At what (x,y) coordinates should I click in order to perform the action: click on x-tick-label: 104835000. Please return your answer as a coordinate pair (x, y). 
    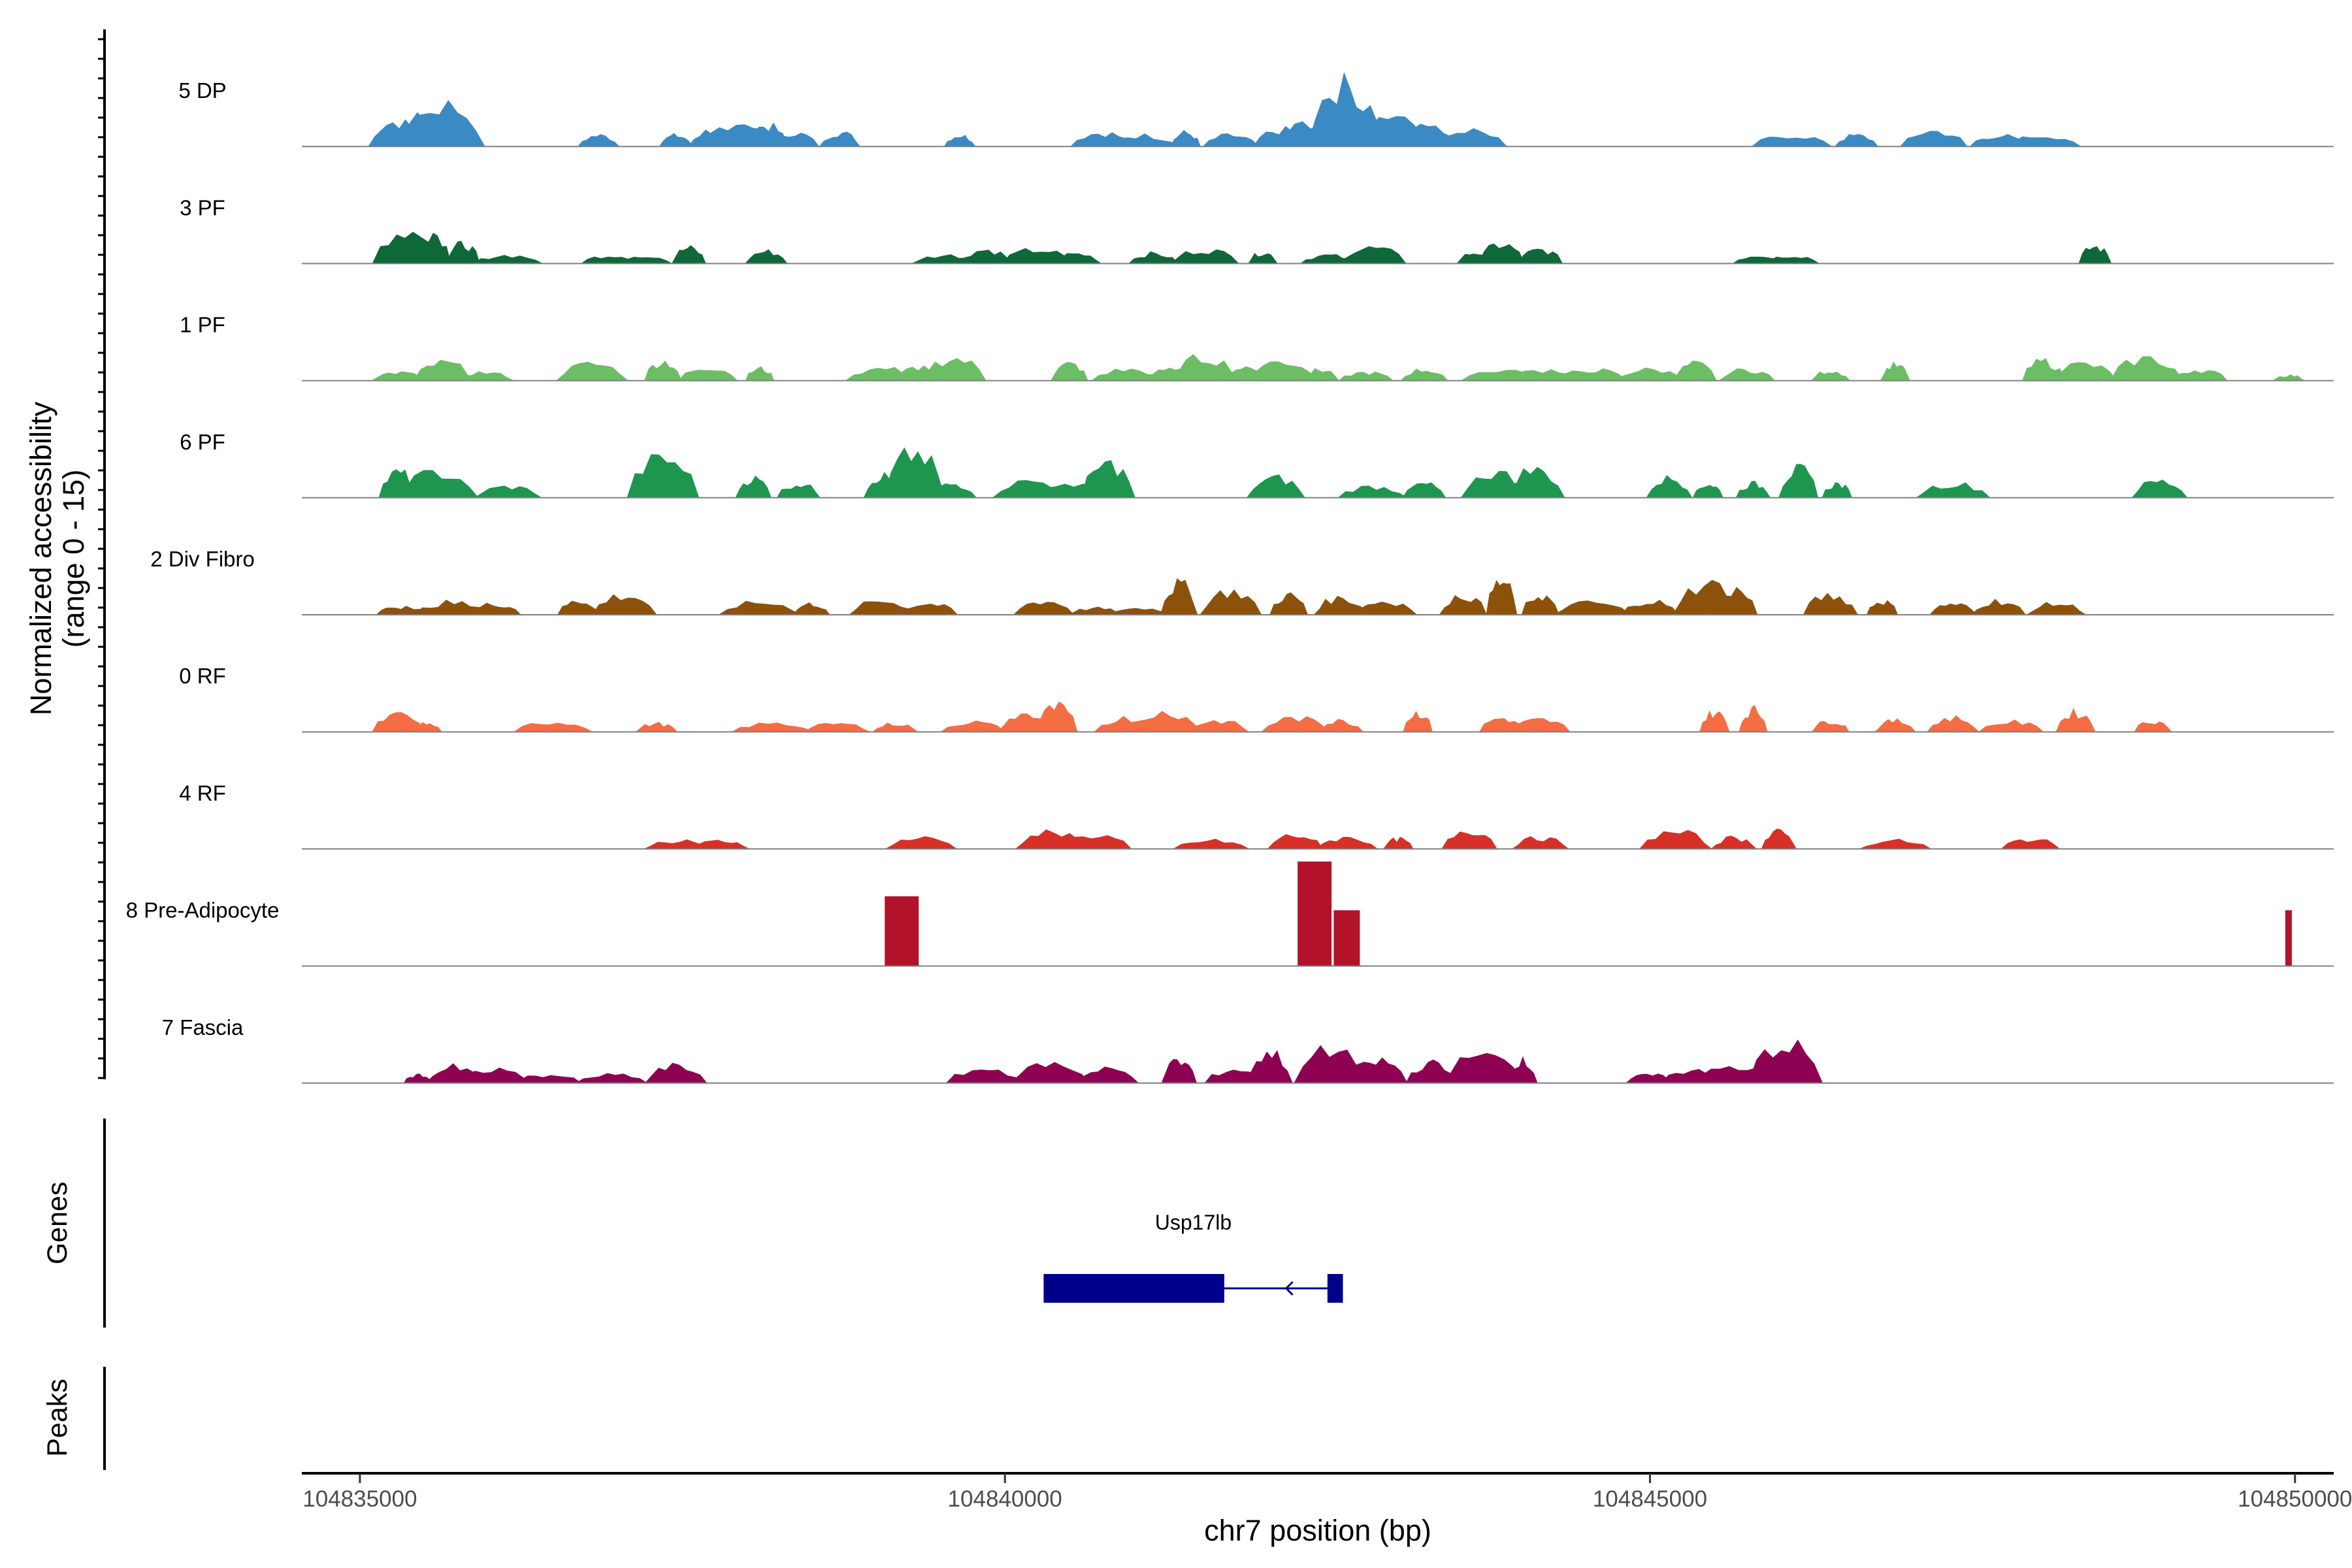
    Looking at the image, I should click on (359, 1499).